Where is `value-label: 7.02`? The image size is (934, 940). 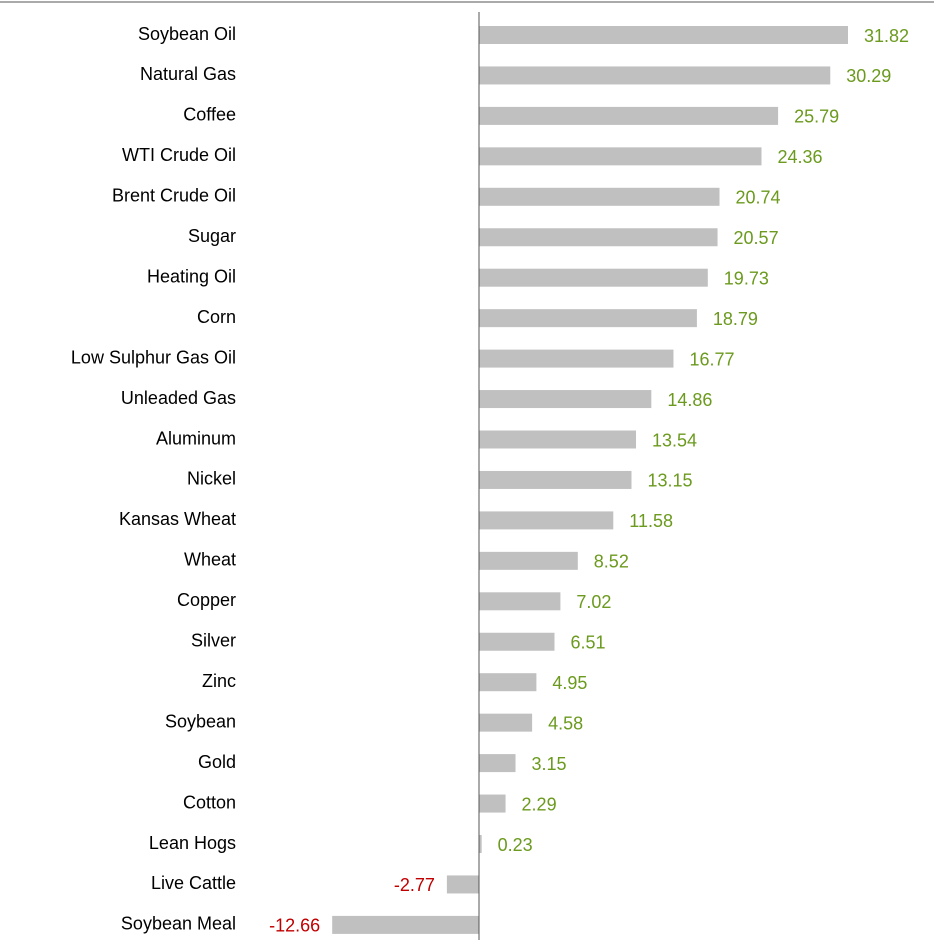 value-label: 7.02 is located at coordinates (593, 602).